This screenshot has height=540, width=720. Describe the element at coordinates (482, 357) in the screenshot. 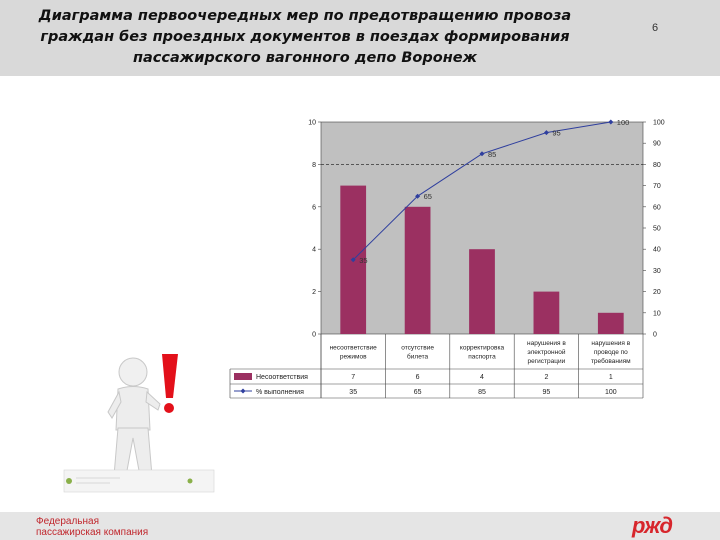

I see `category-label: паспорта` at that location.